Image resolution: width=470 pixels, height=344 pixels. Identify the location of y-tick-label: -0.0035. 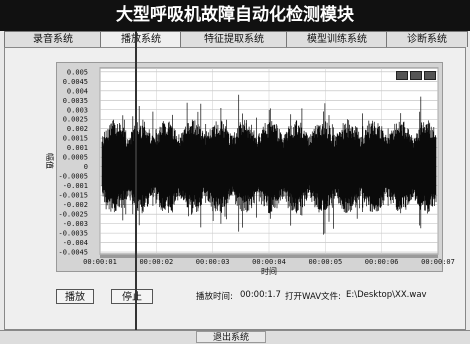
(73, 234).